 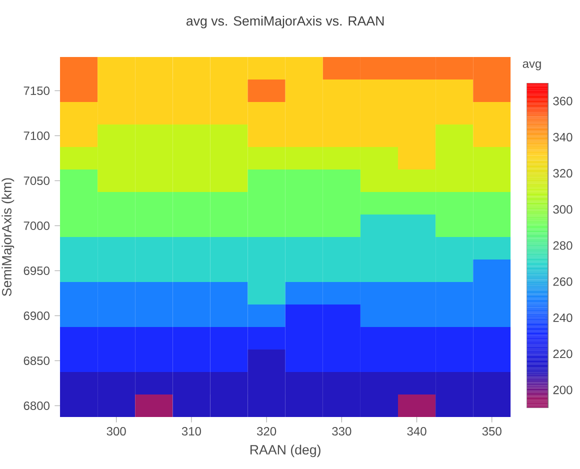 What do you see at coordinates (37, 406) in the screenshot?
I see `y-tick-label: 6800` at bounding box center [37, 406].